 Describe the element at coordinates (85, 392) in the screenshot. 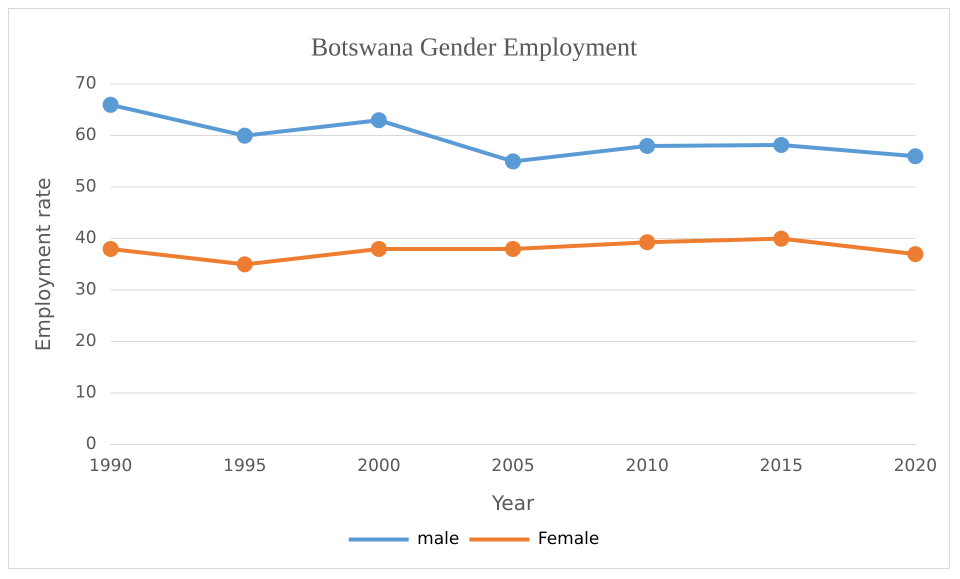

I see `y-tick-label: 10` at that location.